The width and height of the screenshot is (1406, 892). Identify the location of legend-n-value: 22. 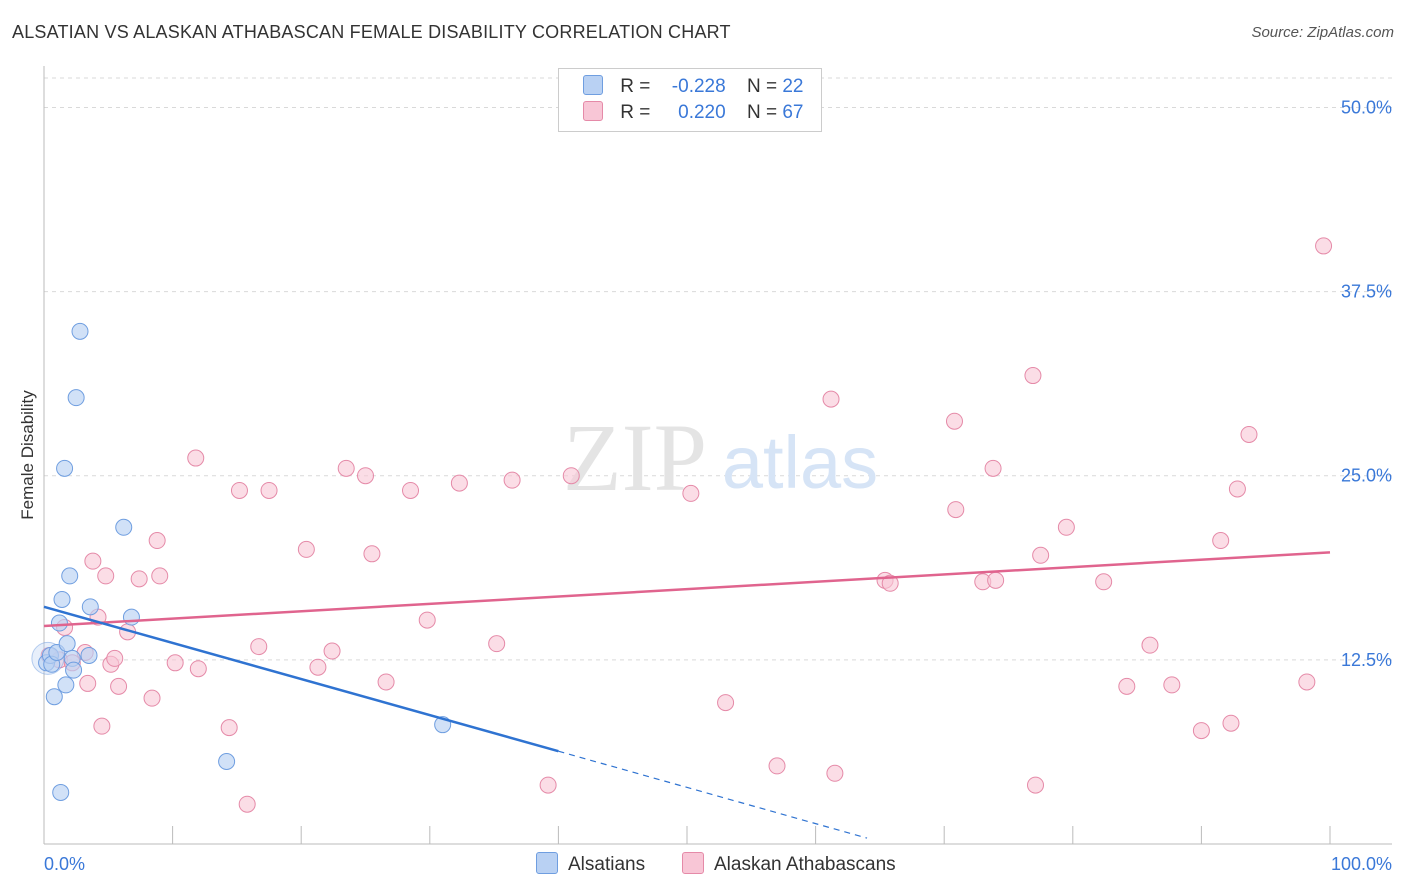
(793, 86).